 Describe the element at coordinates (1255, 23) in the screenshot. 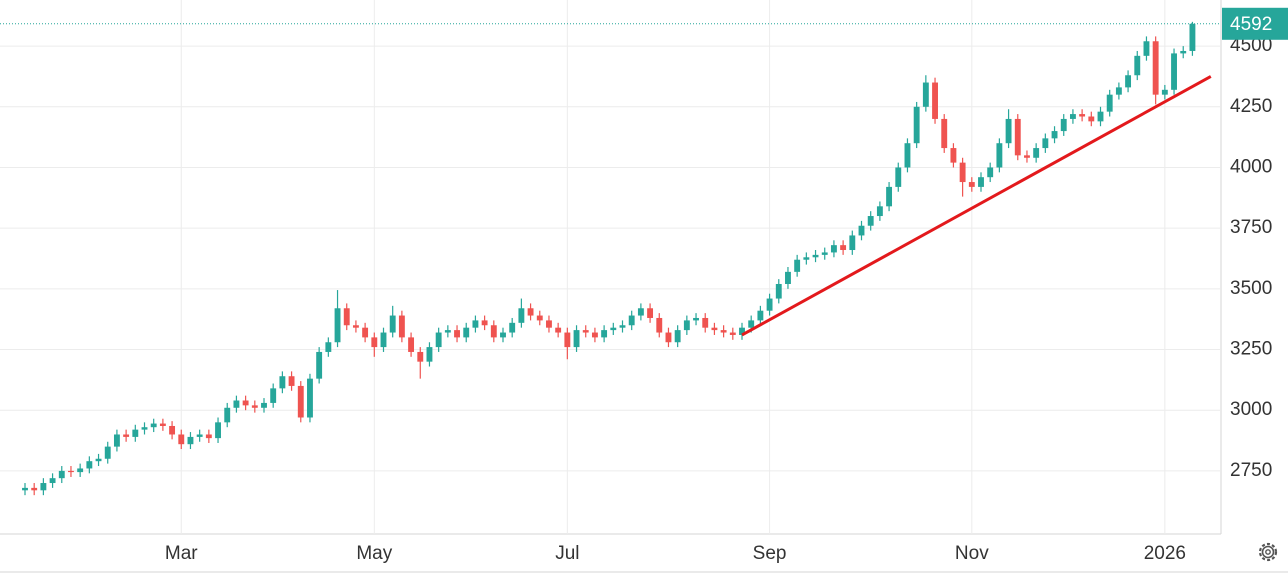

I see `last-price-box` at that location.